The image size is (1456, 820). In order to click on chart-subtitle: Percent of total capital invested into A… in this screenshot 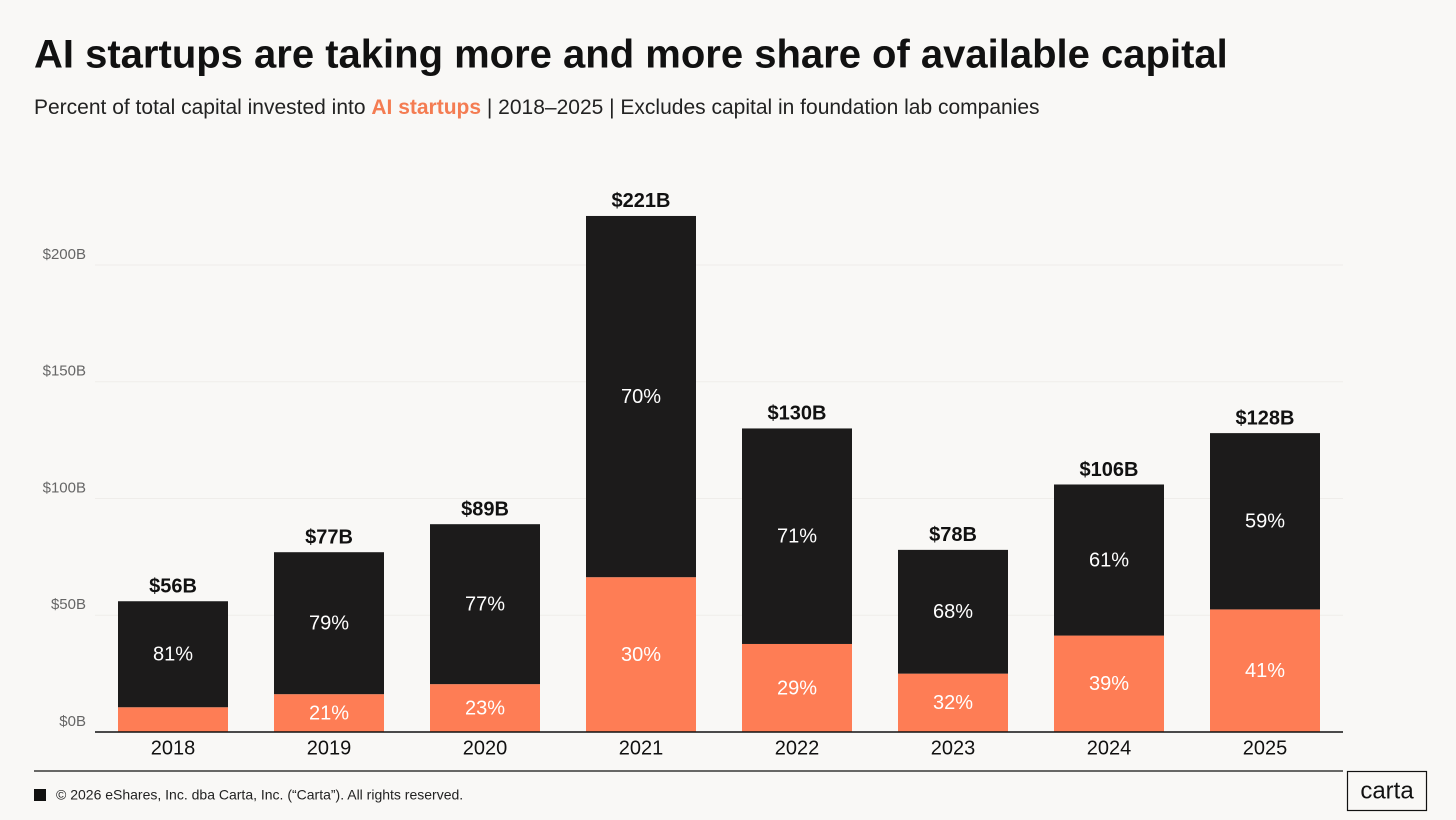, I will do `click(537, 107)`.